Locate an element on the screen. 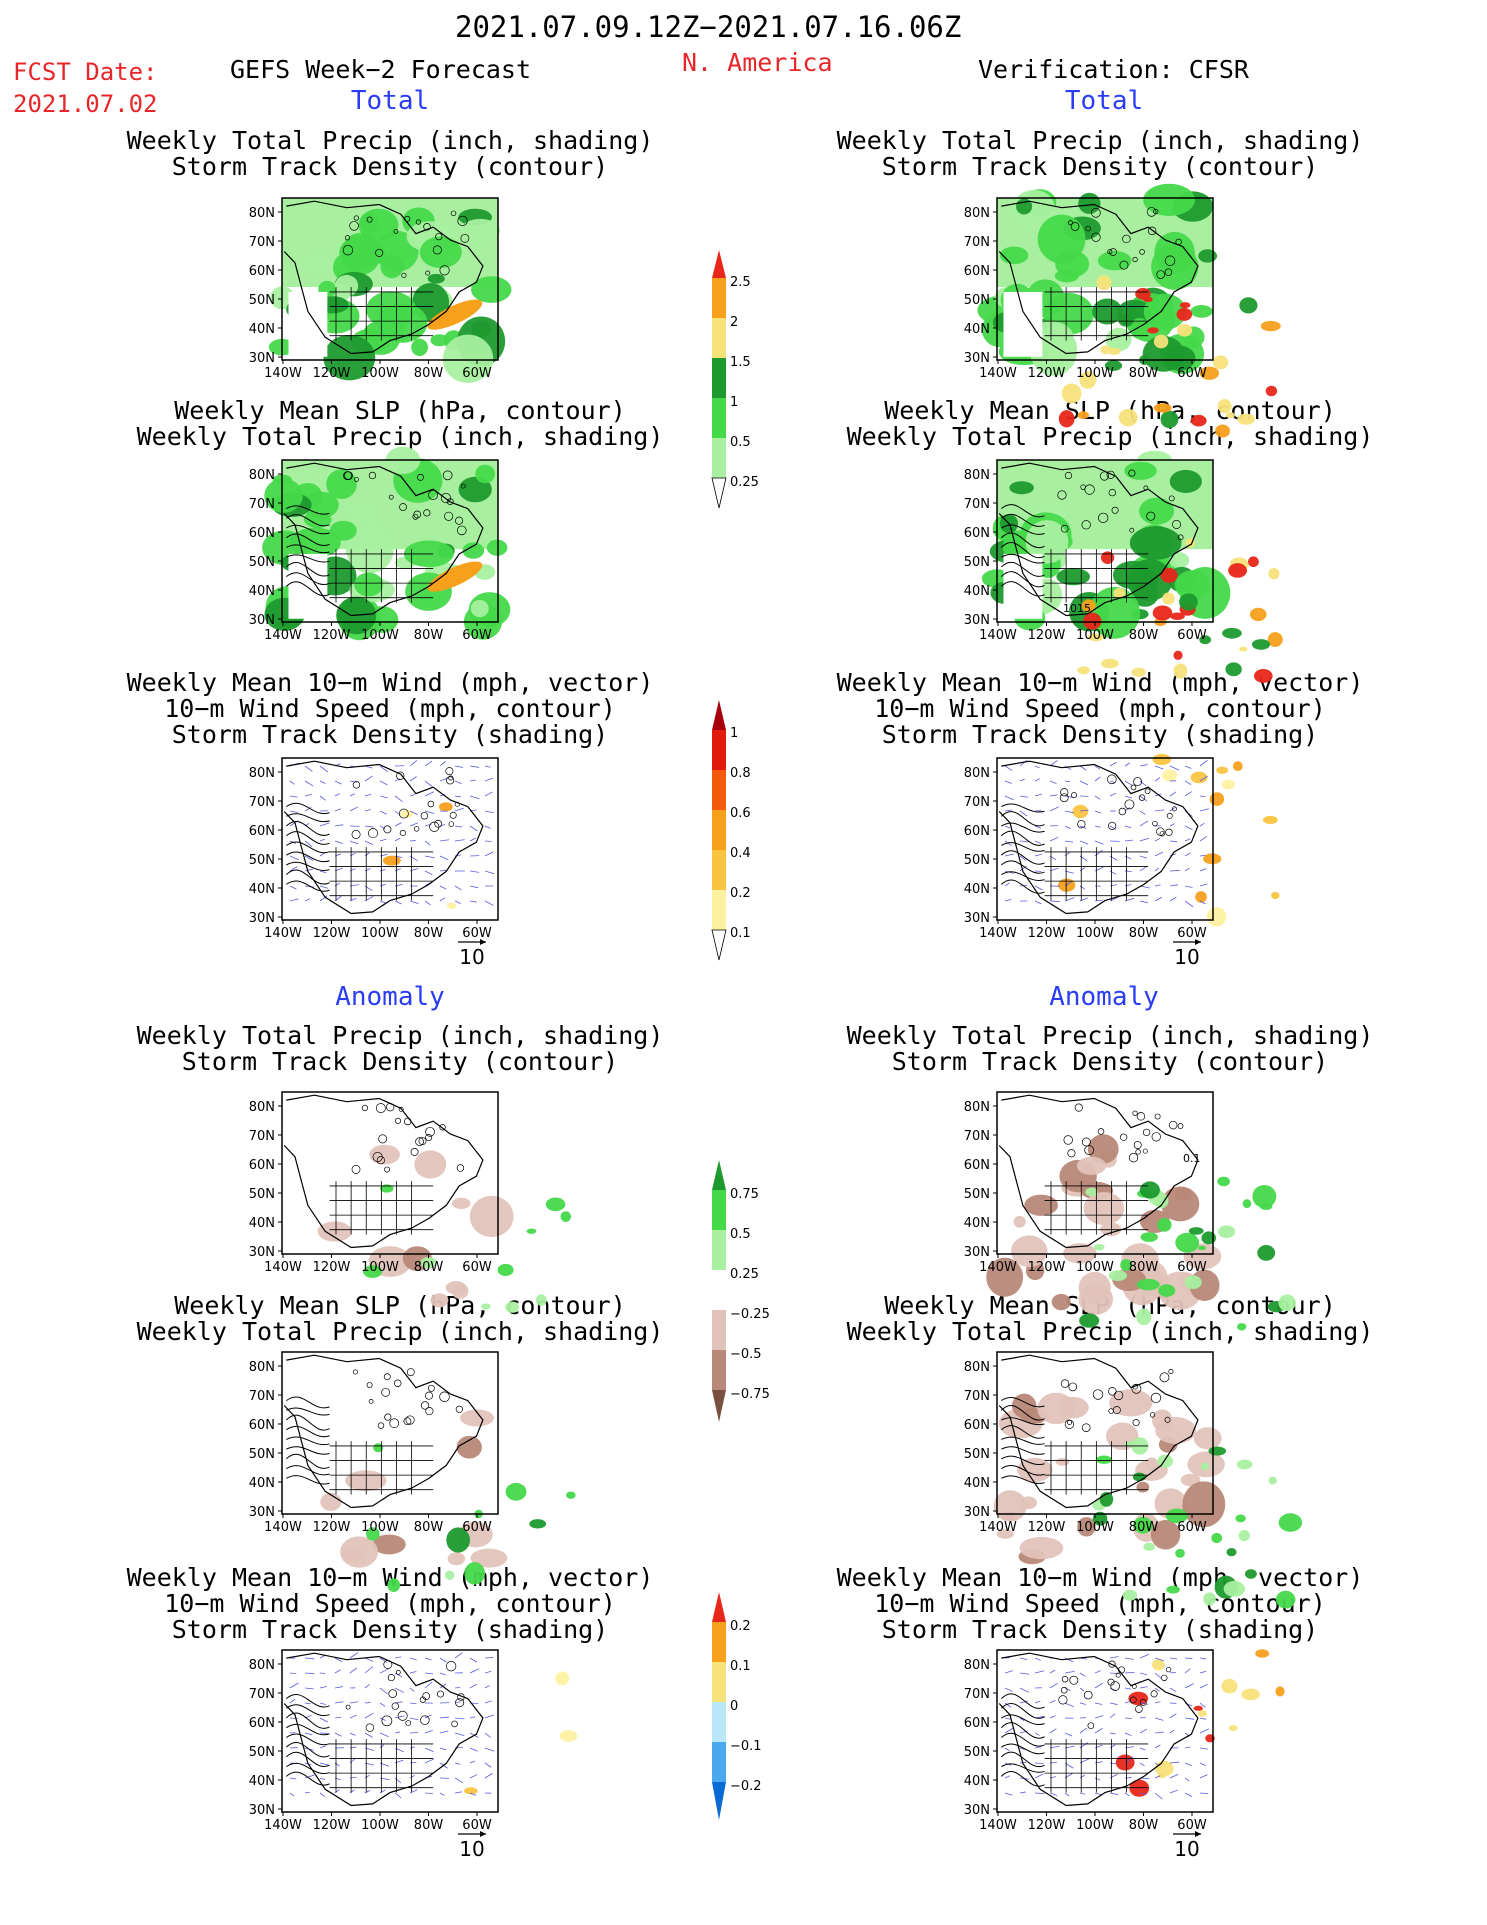 Image resolution: width=1487 pixels, height=1925 pixels. vector-scale-label: 10 is located at coordinates (1186, 957).